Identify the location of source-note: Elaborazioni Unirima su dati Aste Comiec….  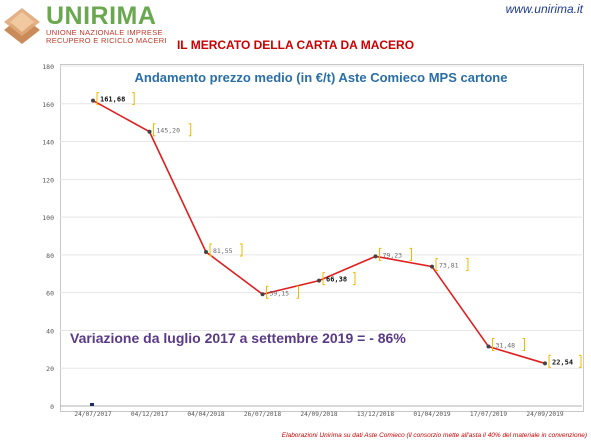
(434, 435).